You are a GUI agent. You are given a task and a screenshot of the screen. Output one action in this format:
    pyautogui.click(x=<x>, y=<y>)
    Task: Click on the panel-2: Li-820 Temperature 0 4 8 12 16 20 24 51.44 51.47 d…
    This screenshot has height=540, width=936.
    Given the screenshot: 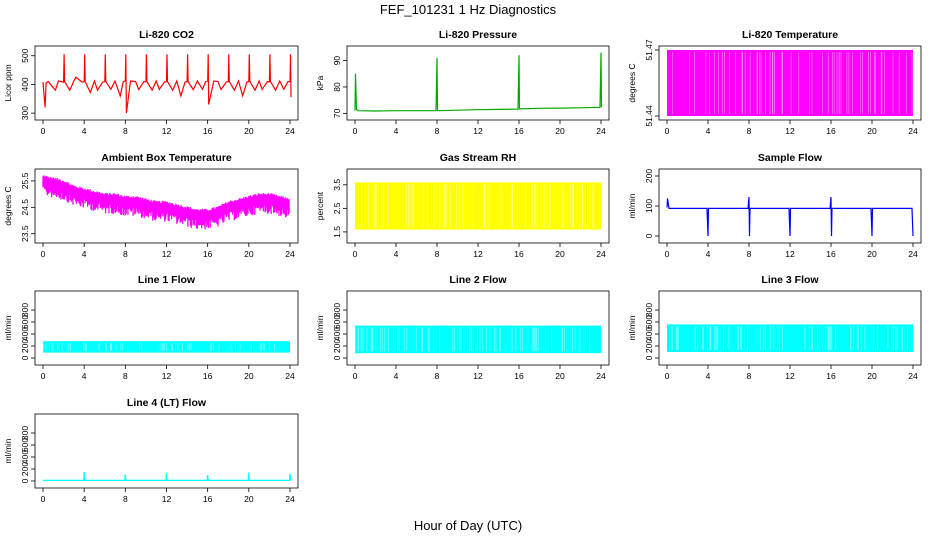 What is the action you would take?
    pyautogui.click(x=774, y=82)
    